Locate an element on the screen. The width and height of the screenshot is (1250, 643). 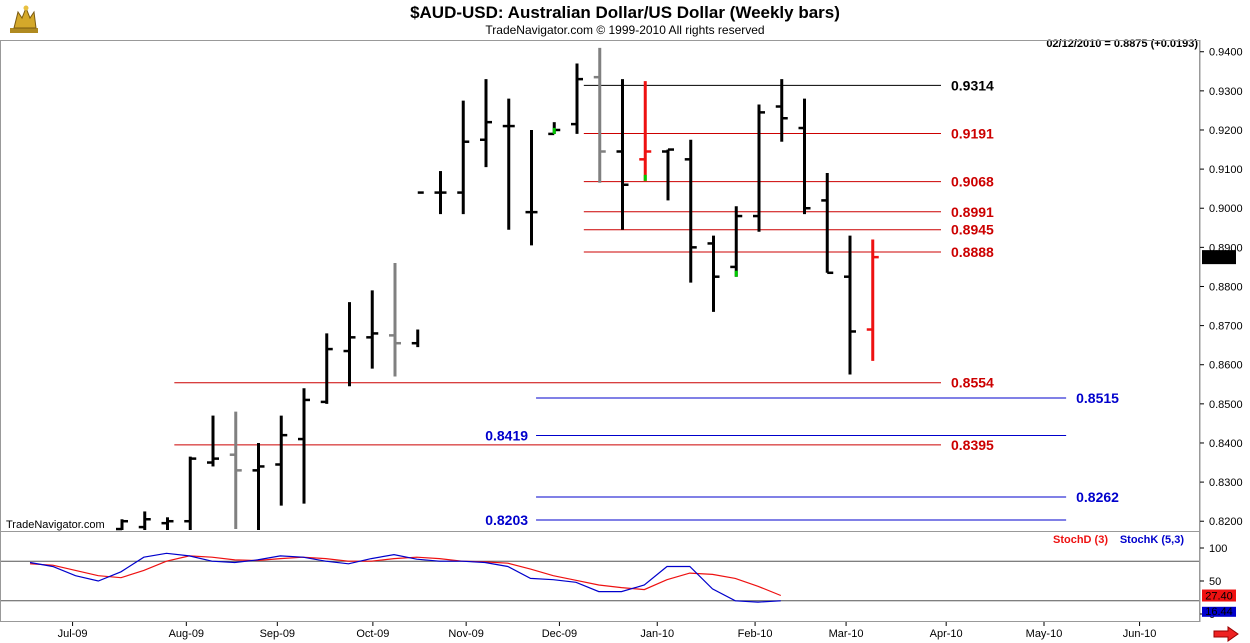
price-tick-label: 0.8500 is located at coordinates (1226, 405).